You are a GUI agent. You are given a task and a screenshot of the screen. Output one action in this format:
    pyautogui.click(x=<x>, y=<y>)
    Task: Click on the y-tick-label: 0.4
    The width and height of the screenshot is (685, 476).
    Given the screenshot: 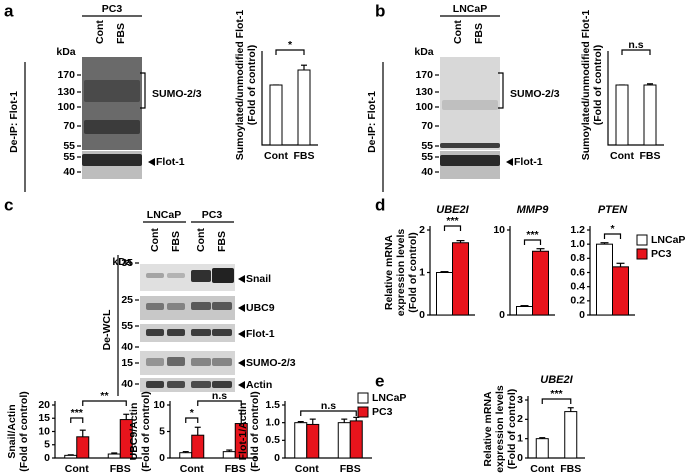 What is the action you would take?
    pyautogui.click(x=577, y=286)
    